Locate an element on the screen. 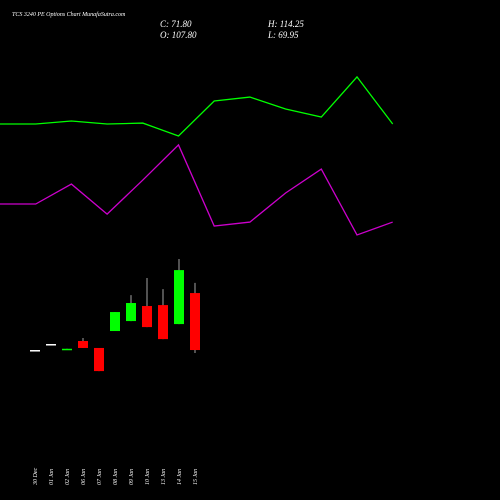 The image size is (500, 500). x-tick-label: 13 Jan is located at coordinates (164, 477).